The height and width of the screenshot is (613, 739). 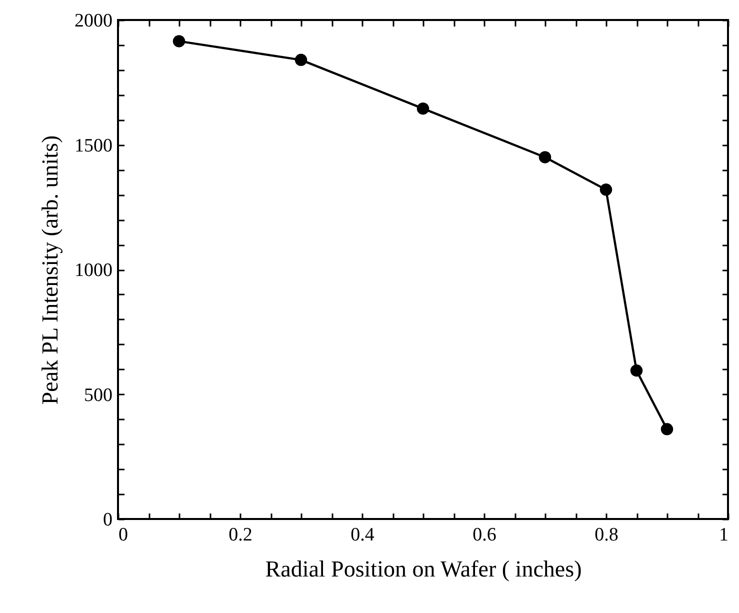 I want to click on x-tick-label: 0.4, so click(x=362, y=535).